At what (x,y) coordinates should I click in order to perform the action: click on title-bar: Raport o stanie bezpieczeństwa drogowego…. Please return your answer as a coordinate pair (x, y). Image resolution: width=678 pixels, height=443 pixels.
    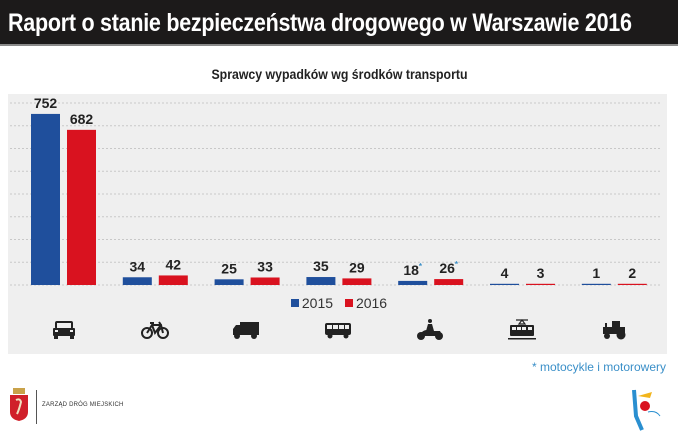
    Looking at the image, I should click on (339, 23).